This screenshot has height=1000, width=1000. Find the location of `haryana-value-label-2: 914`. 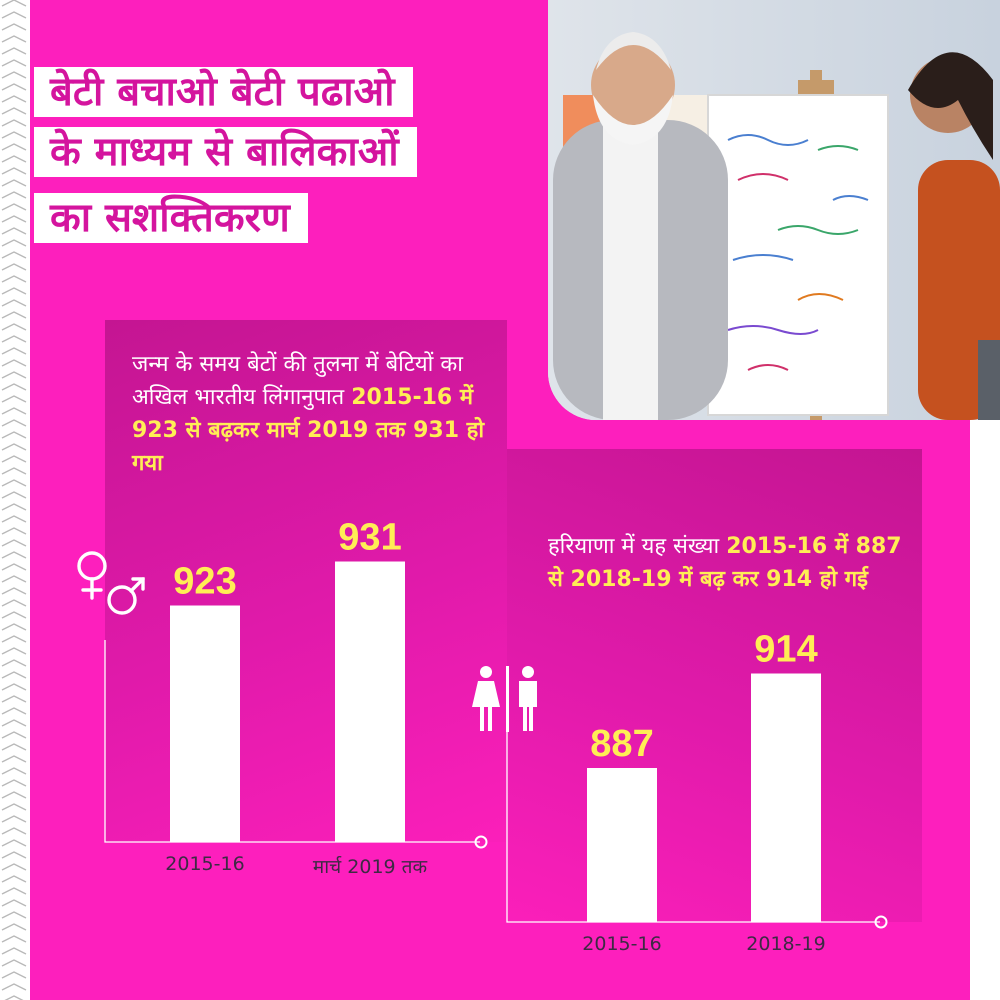

haryana-value-label-2: 914 is located at coordinates (785, 650).